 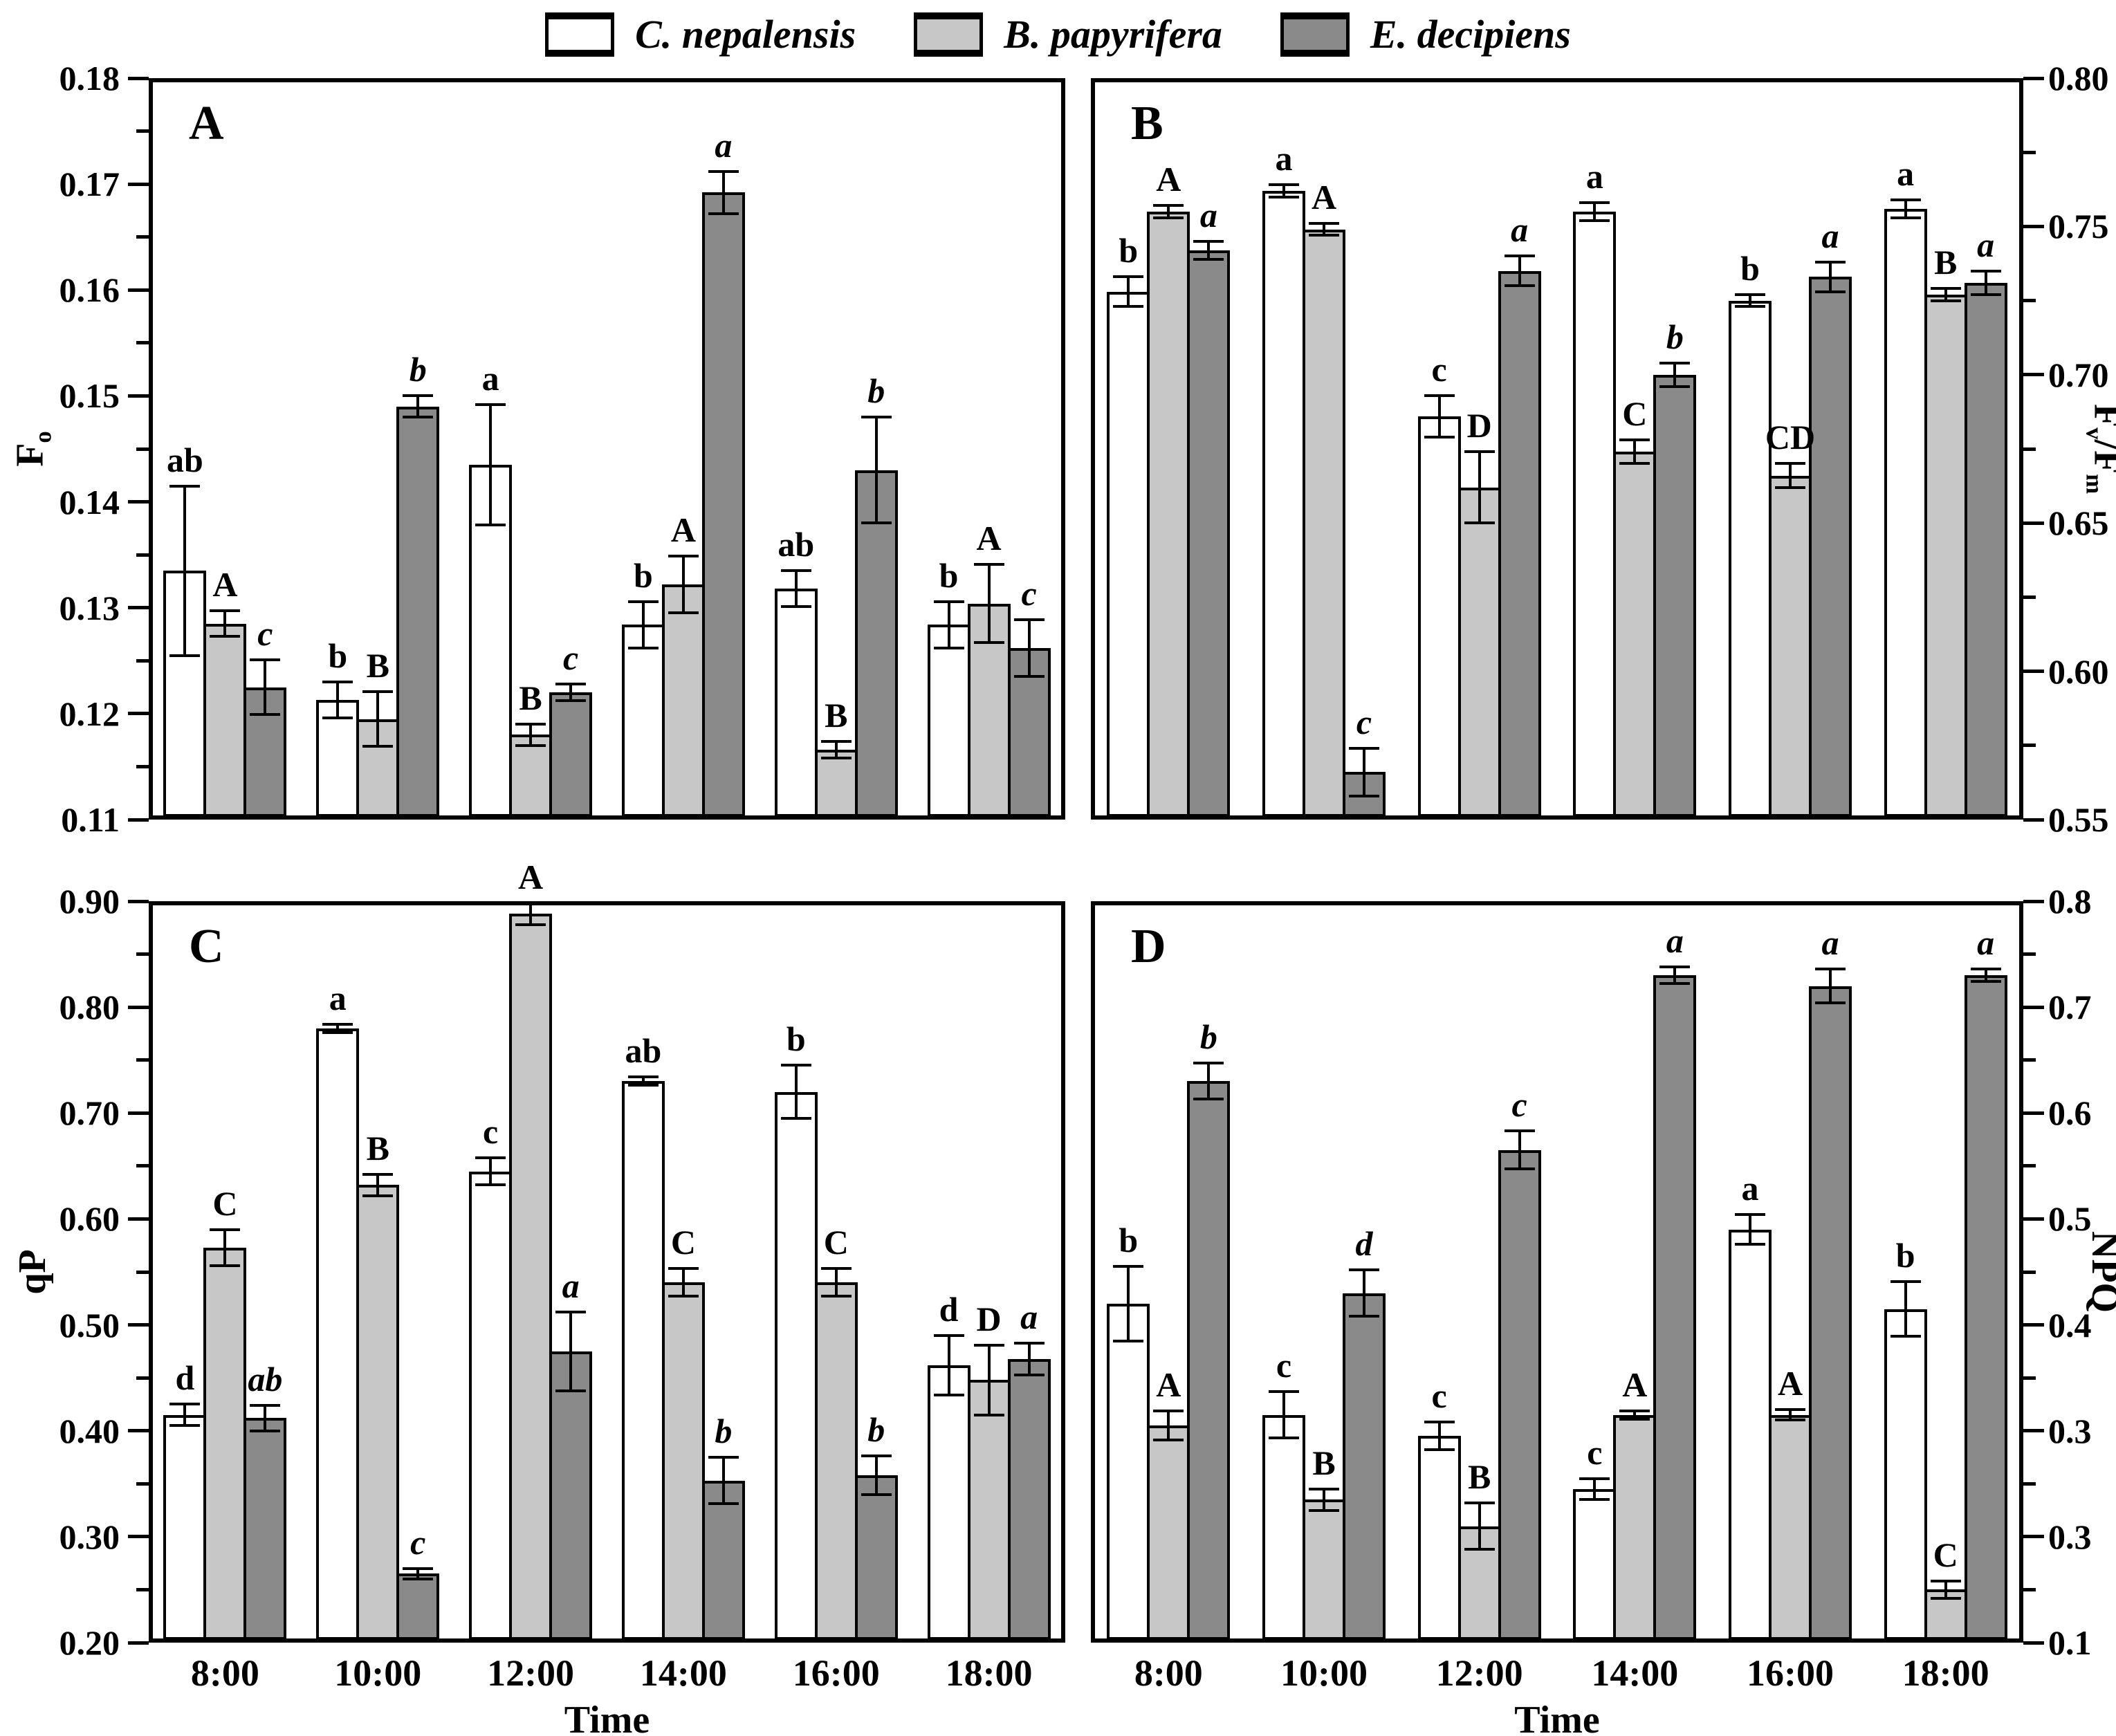 I want to click on legend-label-c-nepalensis: C. nepalensis, so click(x=745, y=34).